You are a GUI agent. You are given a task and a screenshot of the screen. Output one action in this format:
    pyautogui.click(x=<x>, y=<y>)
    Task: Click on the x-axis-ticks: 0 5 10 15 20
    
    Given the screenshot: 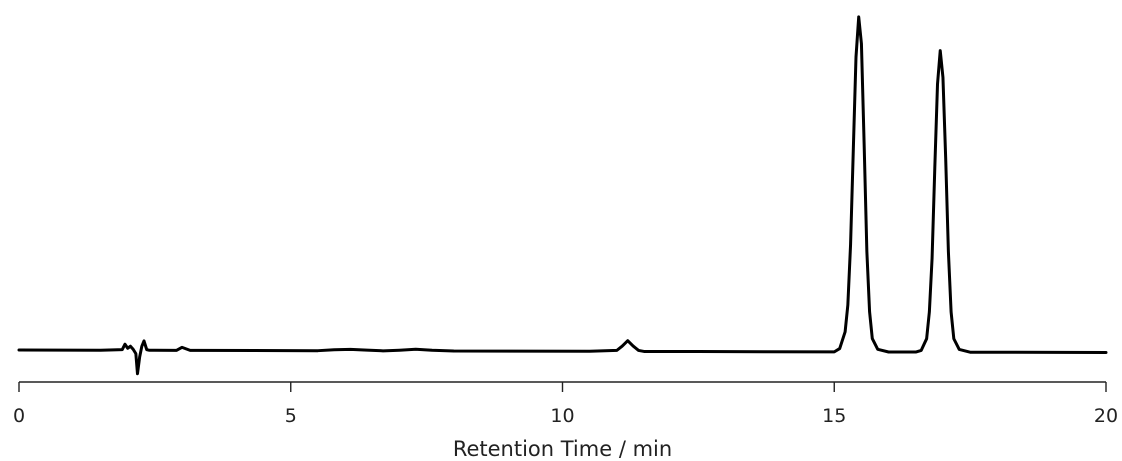 What is the action you would take?
    pyautogui.click(x=565, y=404)
    